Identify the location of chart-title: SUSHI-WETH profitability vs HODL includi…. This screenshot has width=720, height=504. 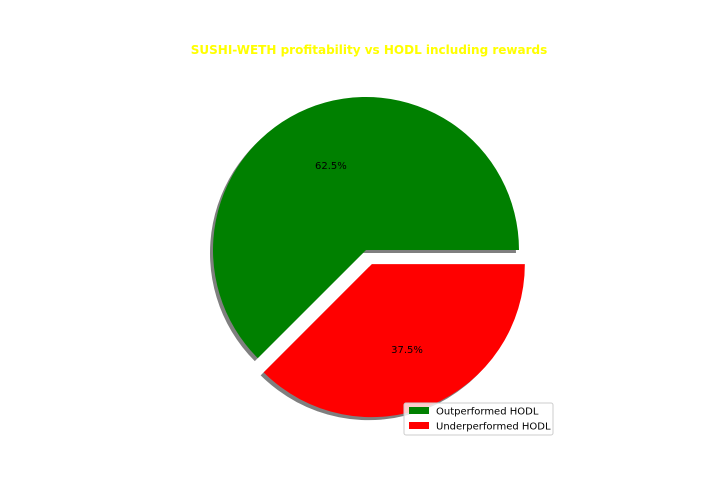
(369, 50).